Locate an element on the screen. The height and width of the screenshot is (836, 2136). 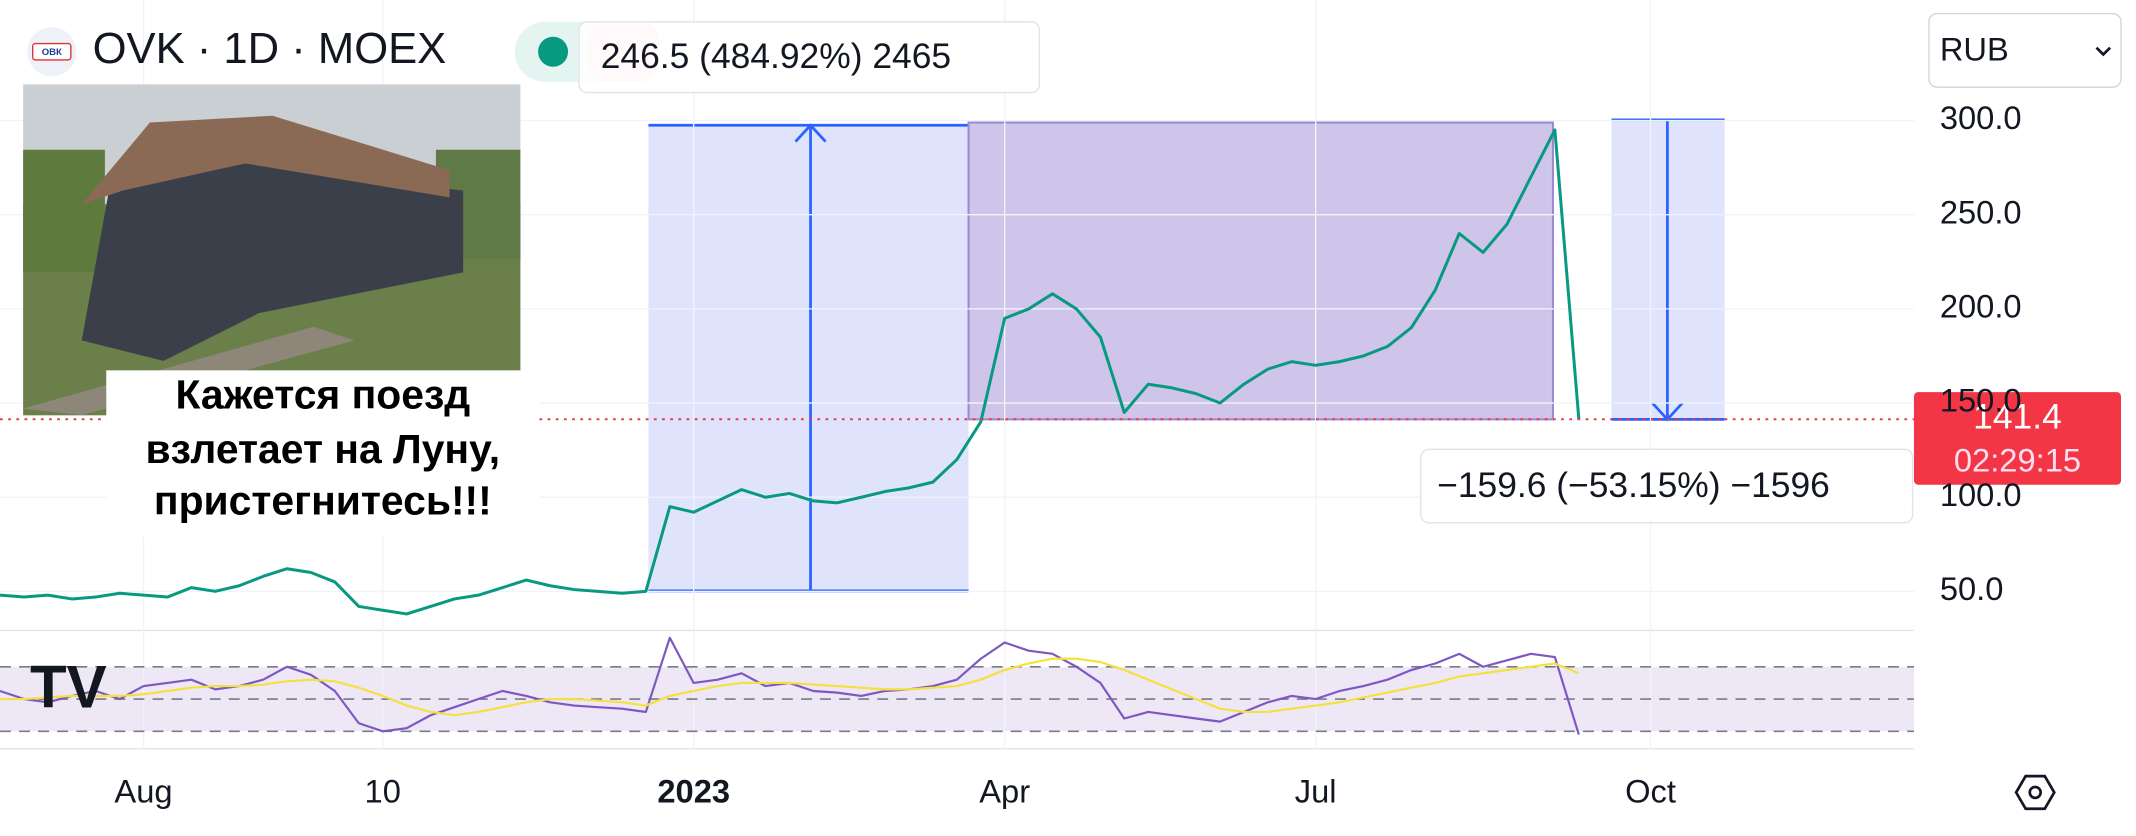
symbol-title: OVK · 1D · MOEX is located at coordinates (270, 49).